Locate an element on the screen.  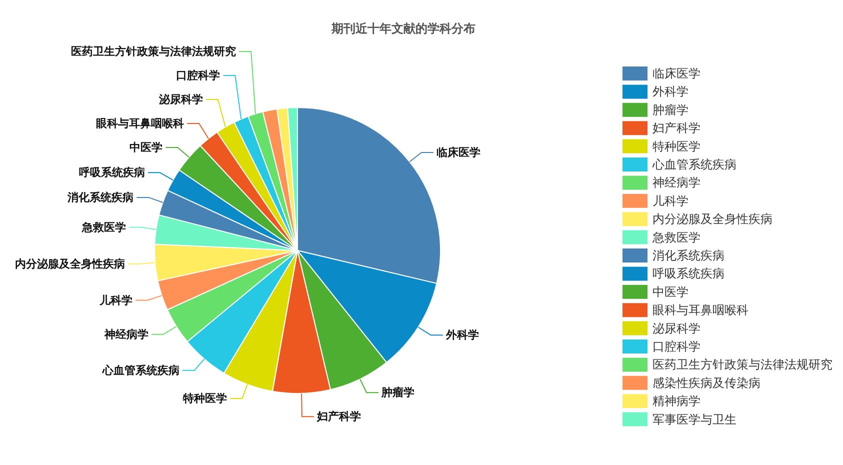
legend-label: 内分泌腺及全身性疾病 is located at coordinates (712, 219).